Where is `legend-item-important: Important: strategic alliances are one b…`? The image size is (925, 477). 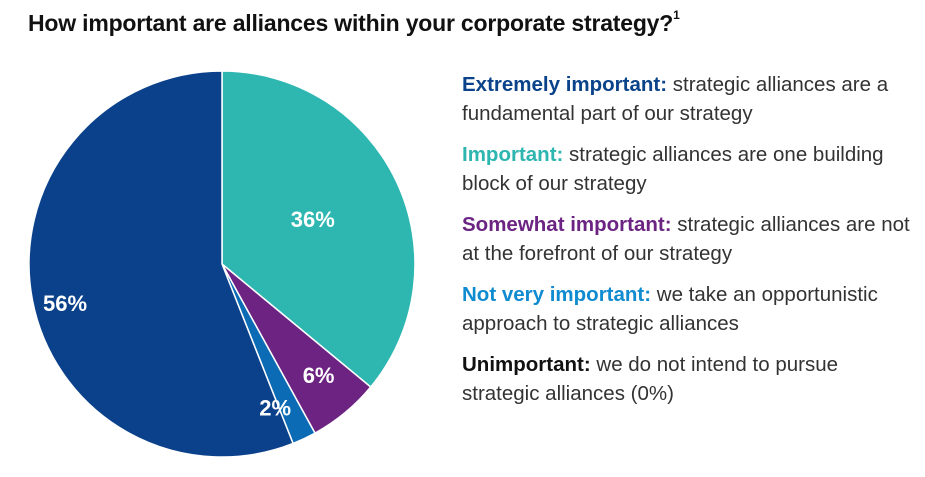 legend-item-important: Important: strategic alliances are one b… is located at coordinates (687, 169).